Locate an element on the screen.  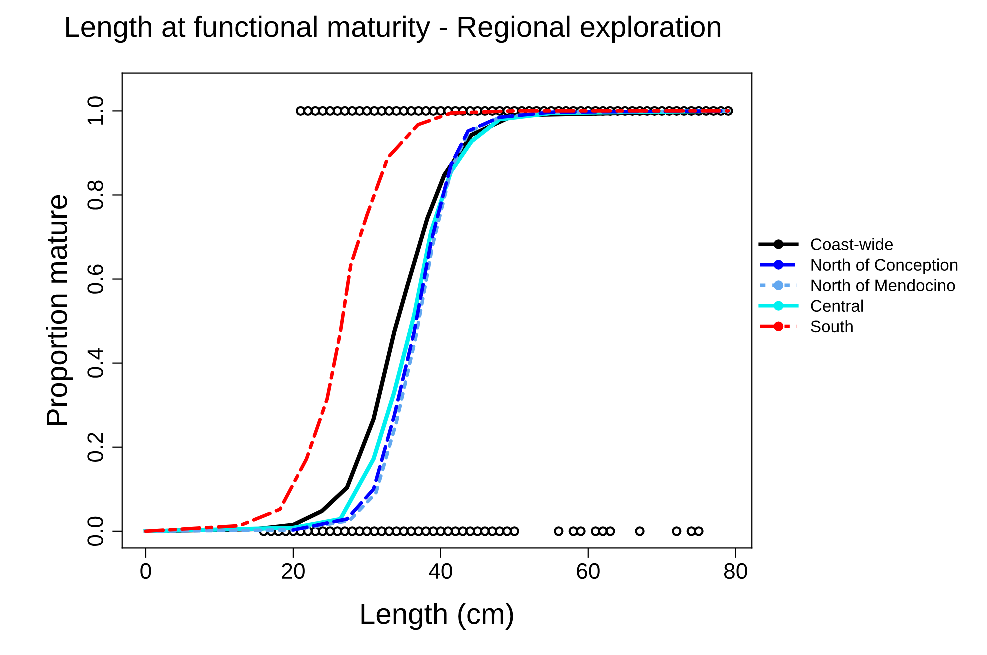
x-tick-label: 0 is located at coordinates (146, 571).